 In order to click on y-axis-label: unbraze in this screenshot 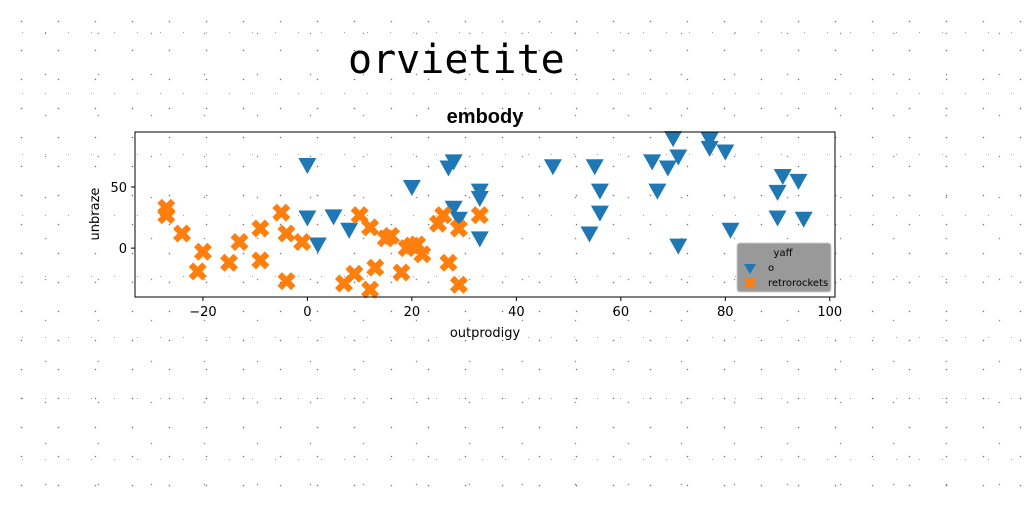, I will do `click(95, 214)`.